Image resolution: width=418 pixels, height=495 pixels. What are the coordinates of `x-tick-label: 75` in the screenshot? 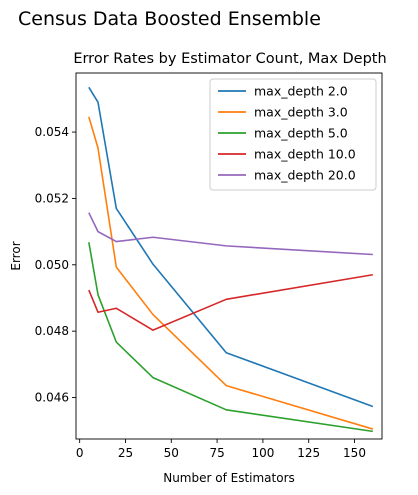 It's located at (216, 453).